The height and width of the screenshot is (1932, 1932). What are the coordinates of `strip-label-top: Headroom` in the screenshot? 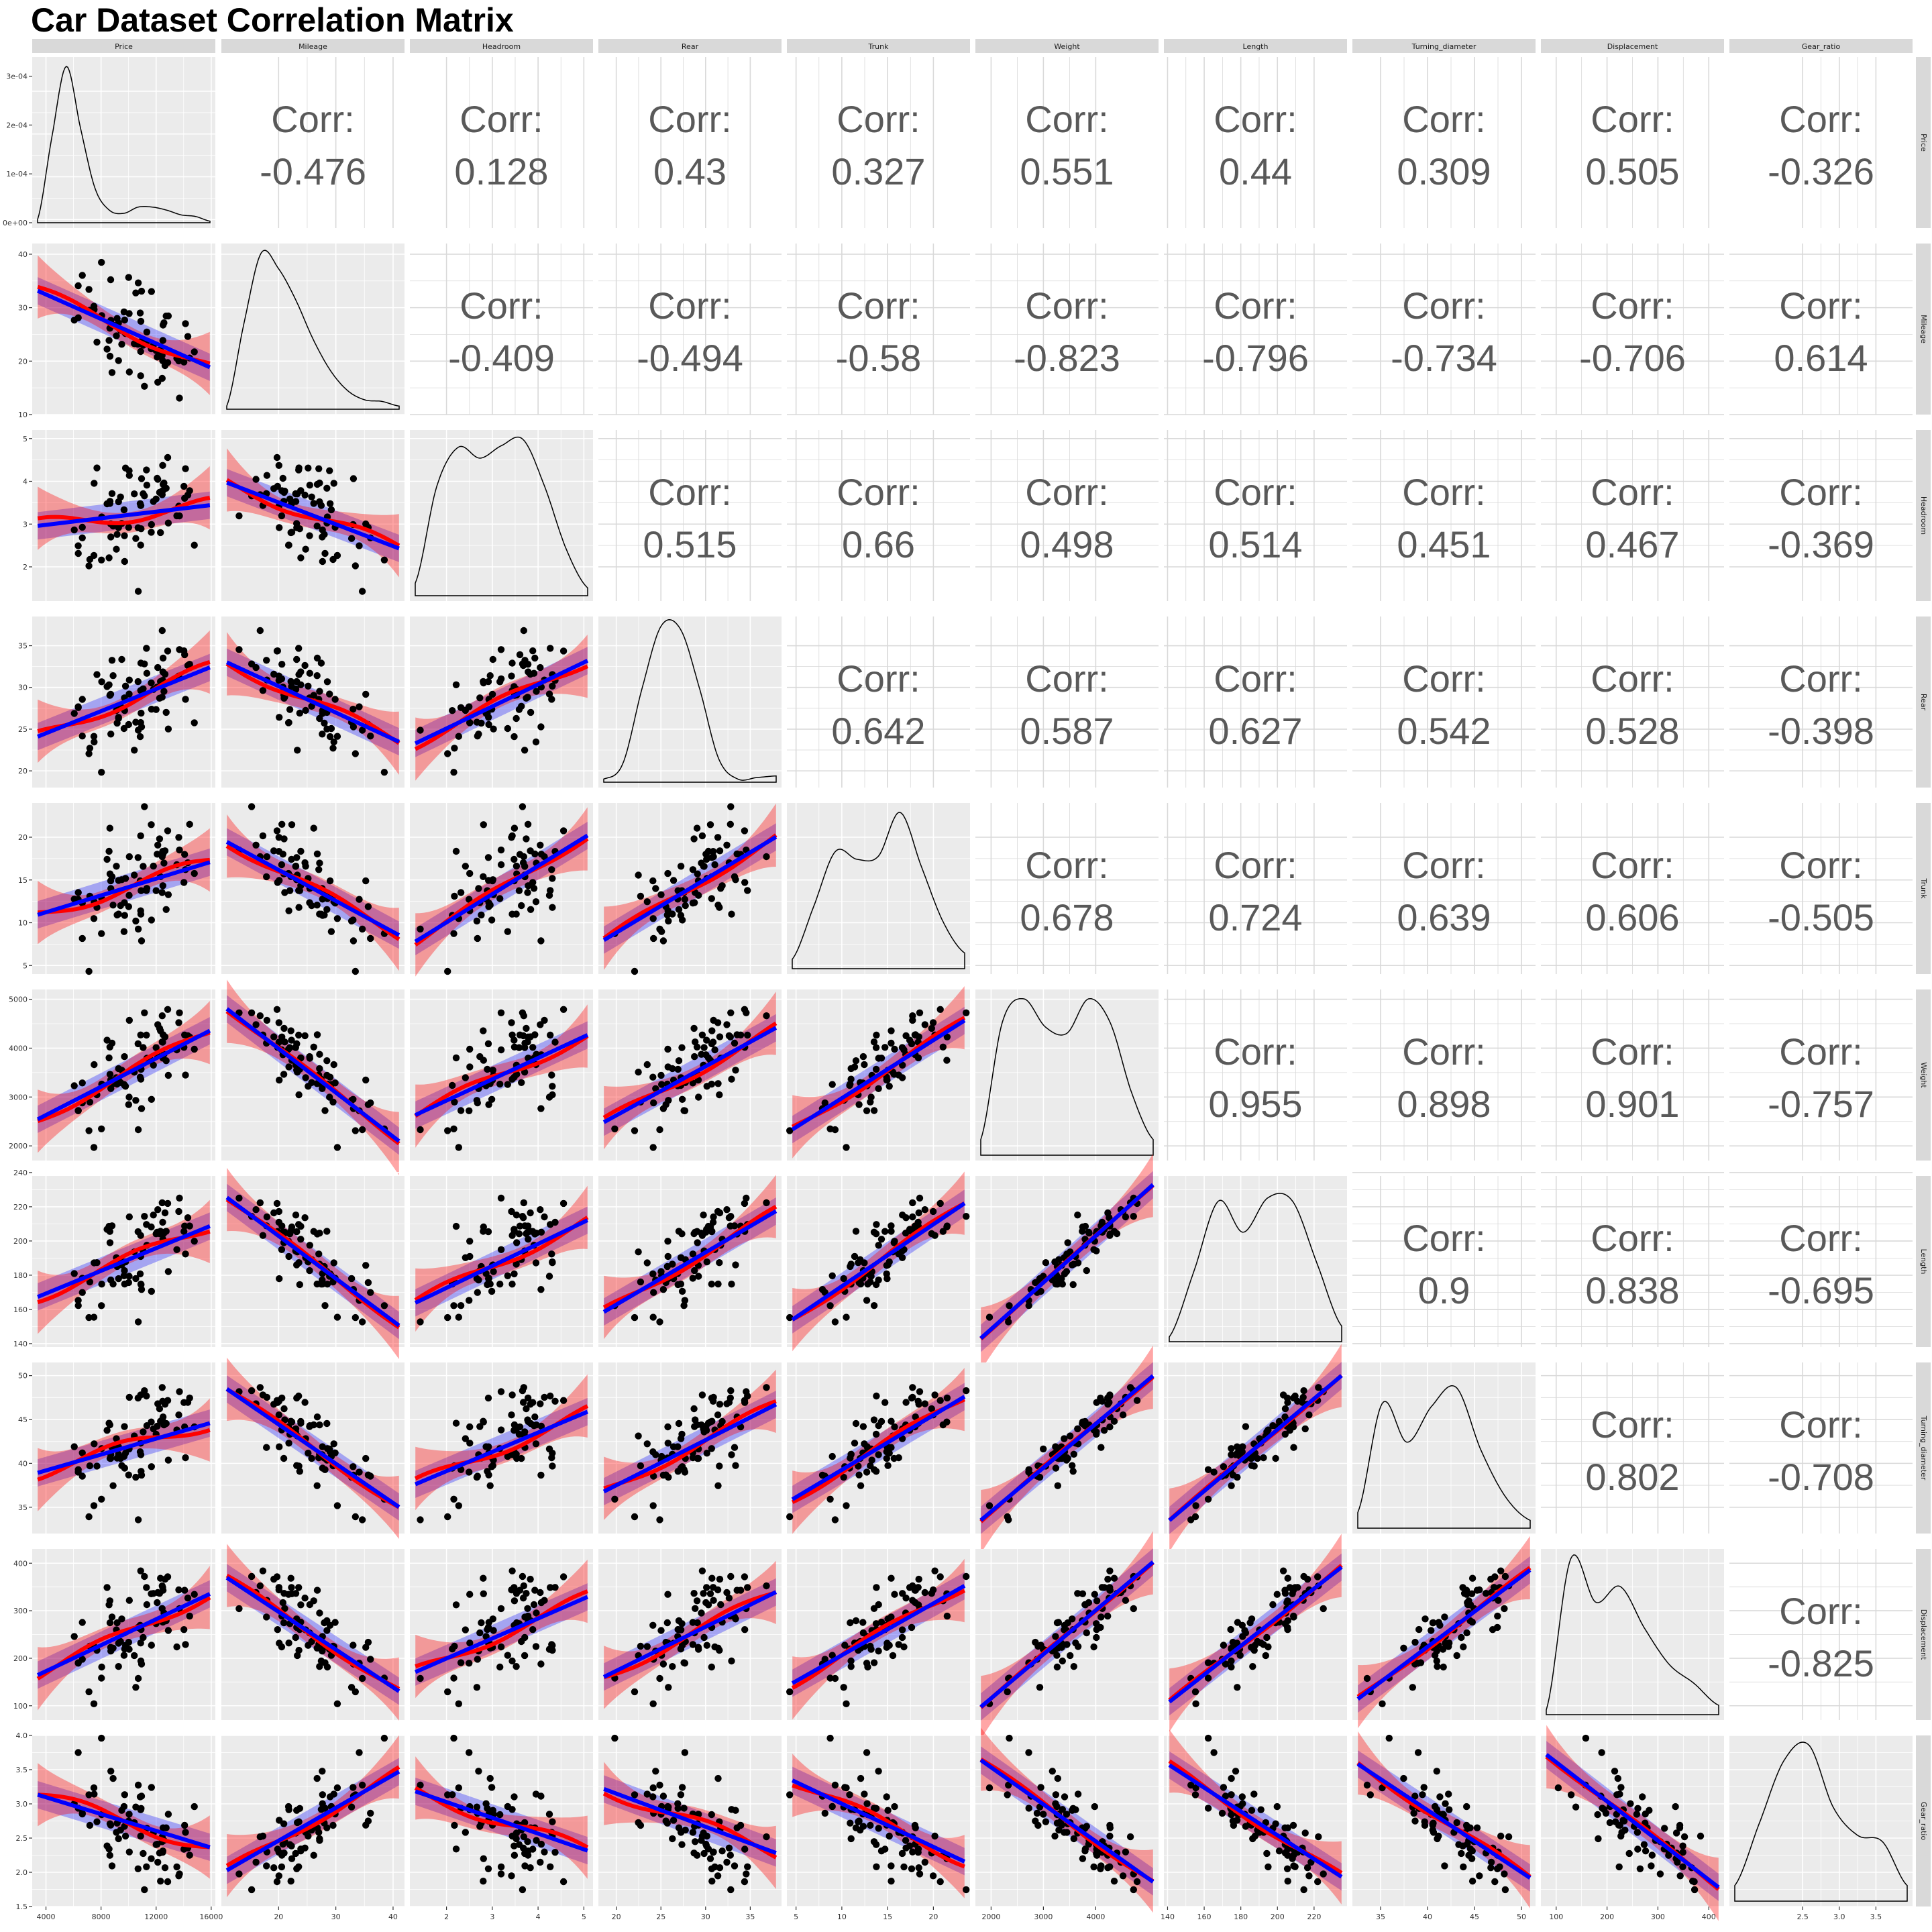 It's located at (501, 46).